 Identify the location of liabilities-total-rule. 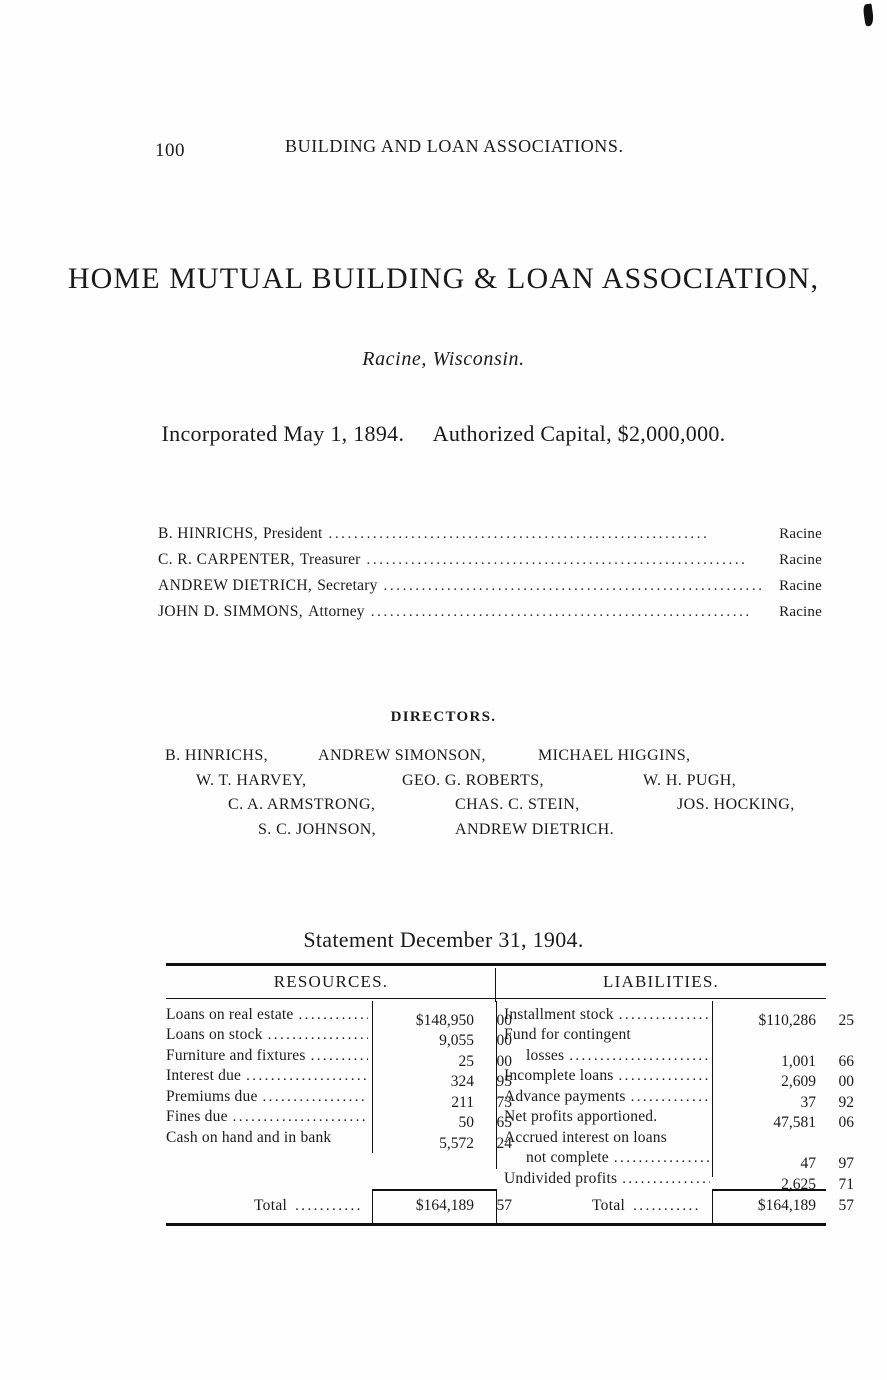
(769, 1190).